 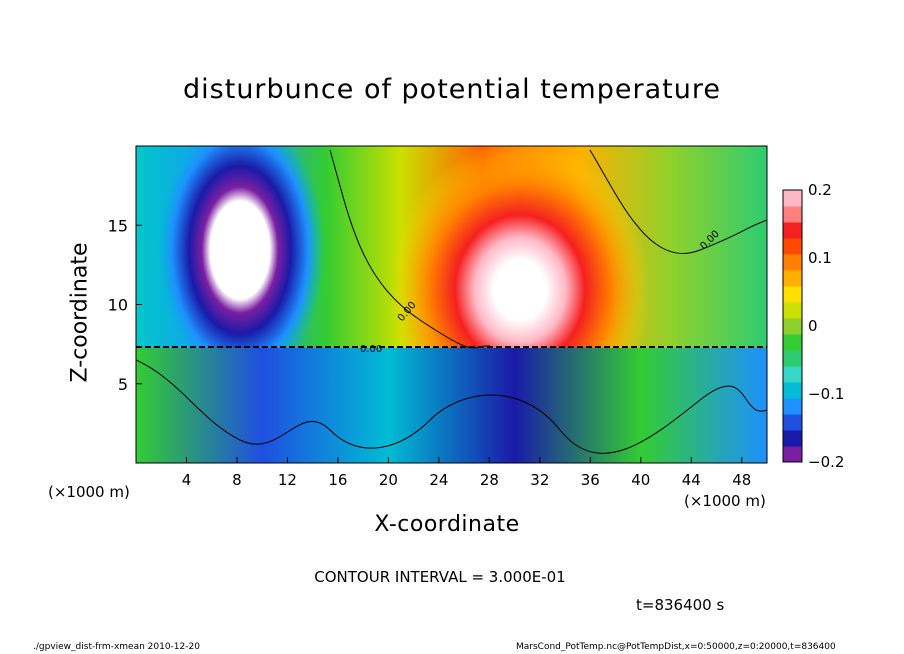 What do you see at coordinates (826, 394) in the screenshot?
I see `colorbar-tick-label: −0.1` at bounding box center [826, 394].